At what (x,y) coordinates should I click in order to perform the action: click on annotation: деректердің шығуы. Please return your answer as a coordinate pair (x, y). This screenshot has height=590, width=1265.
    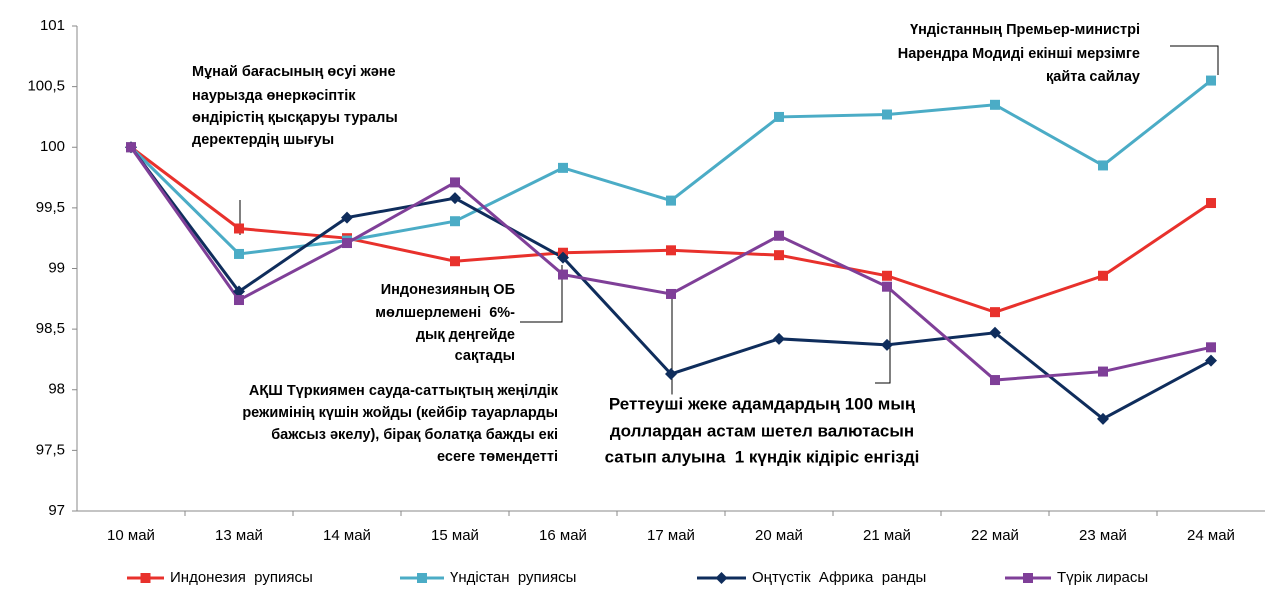
    Looking at the image, I should click on (263, 140).